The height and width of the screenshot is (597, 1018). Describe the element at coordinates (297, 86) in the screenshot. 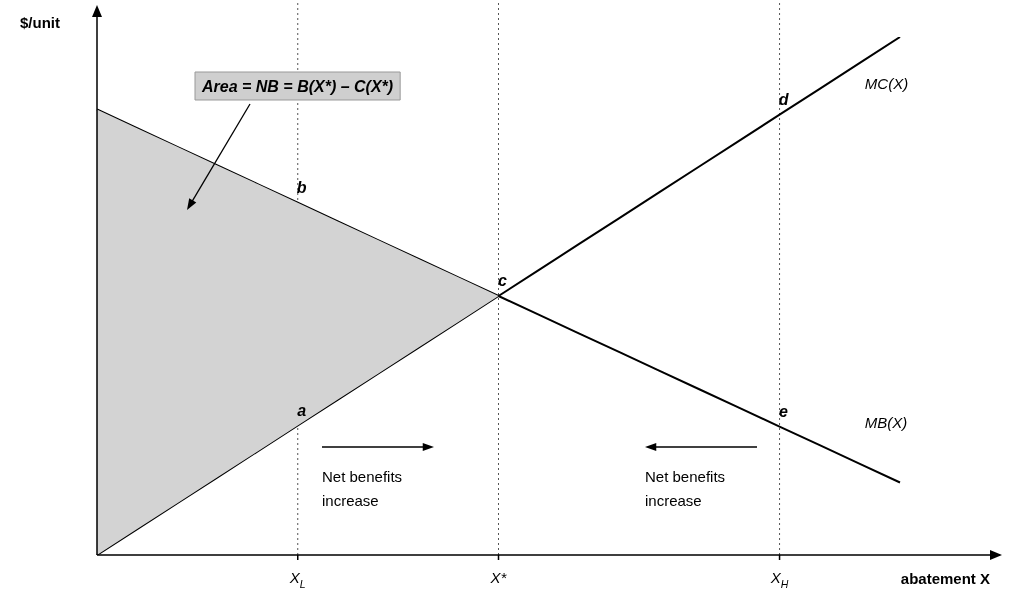

I see `annotation: Area = NB = B(X*) – C(X*)` at that location.